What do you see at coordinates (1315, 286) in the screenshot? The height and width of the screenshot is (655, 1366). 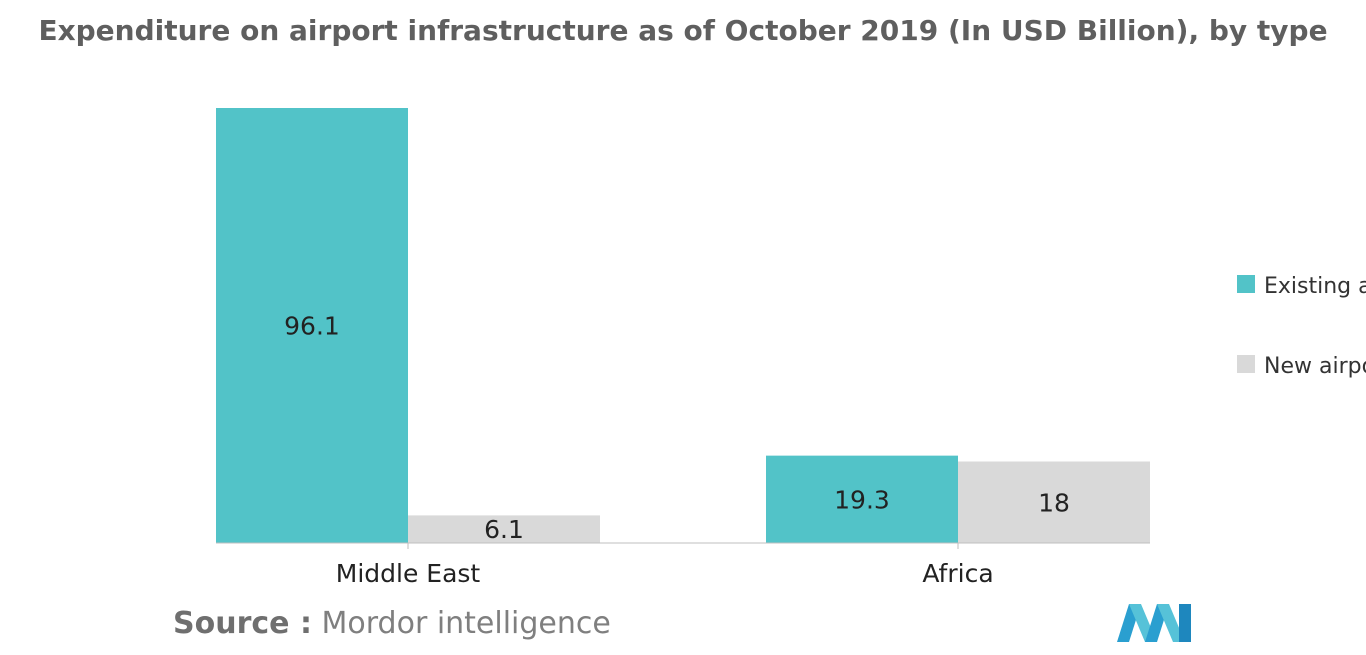 I see `legend-label: Existing ai` at bounding box center [1315, 286].